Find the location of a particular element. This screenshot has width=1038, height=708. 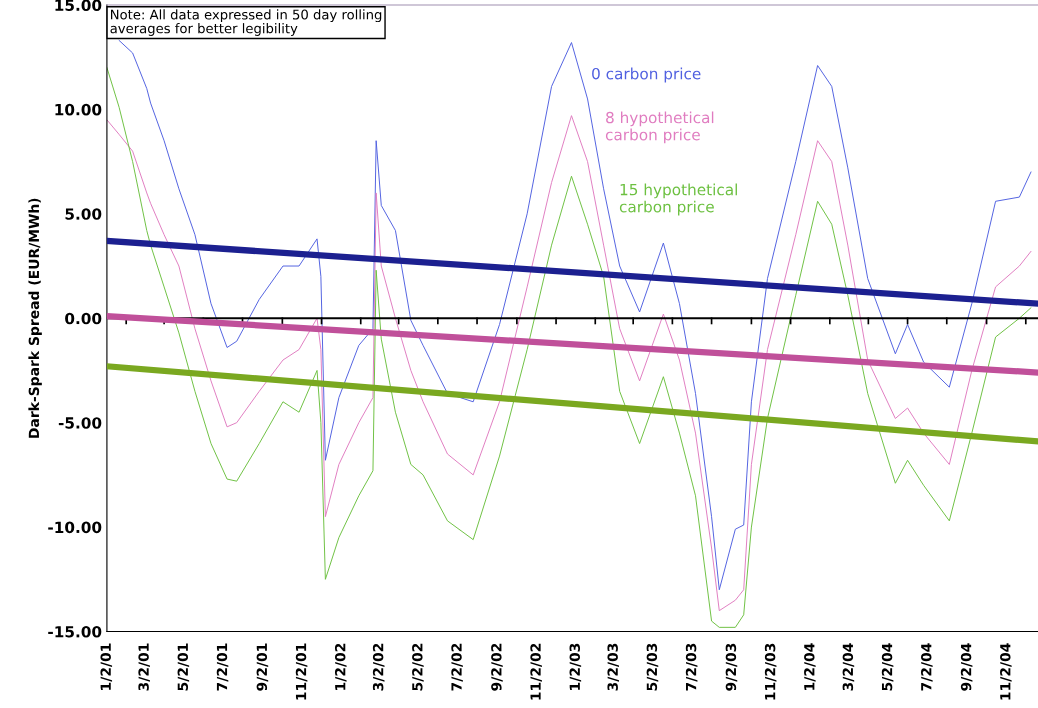

x-tick-label: 7/2/02 is located at coordinates (457, 667).